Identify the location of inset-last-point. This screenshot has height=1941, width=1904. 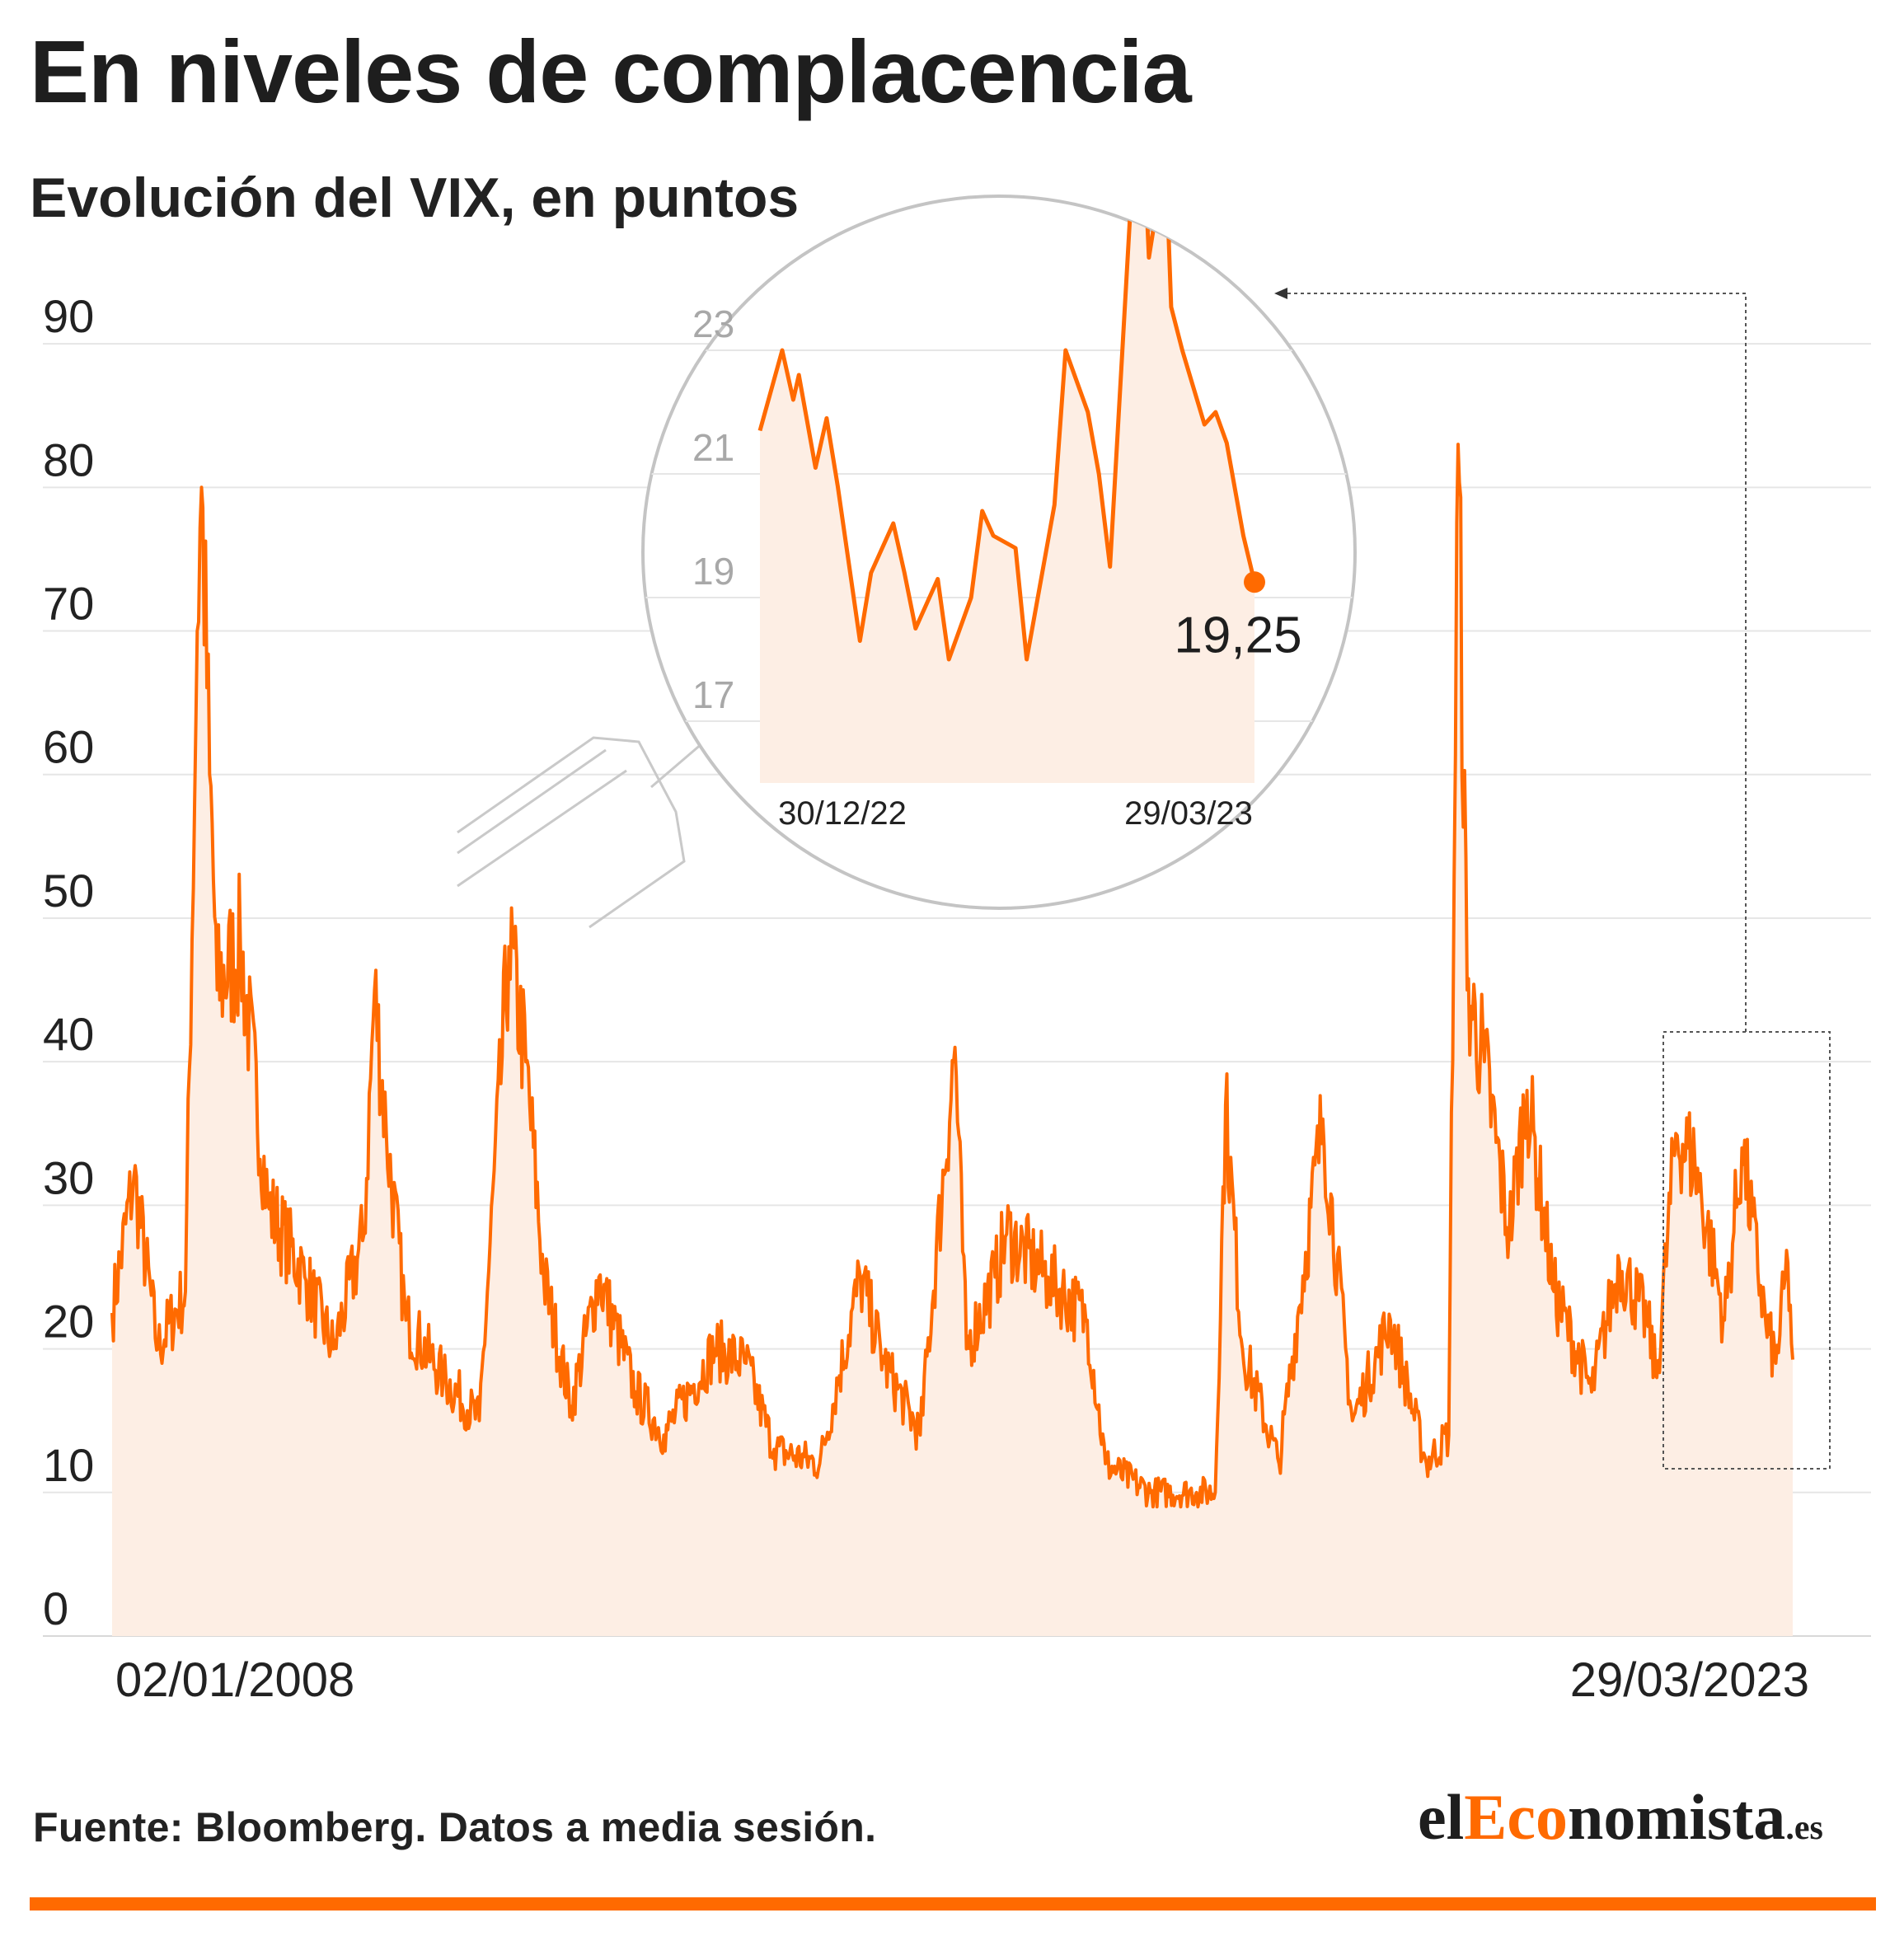
(1254, 582).